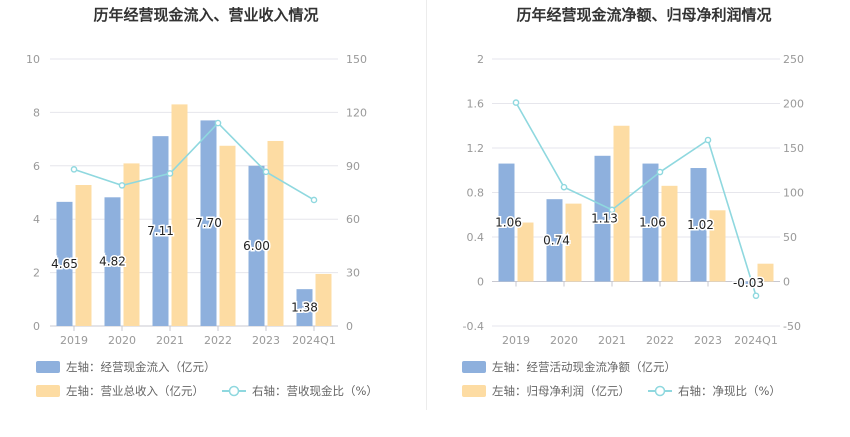  What do you see at coordinates (790, 237) in the screenshot?
I see `y-right-tick-label: 50` at bounding box center [790, 237].